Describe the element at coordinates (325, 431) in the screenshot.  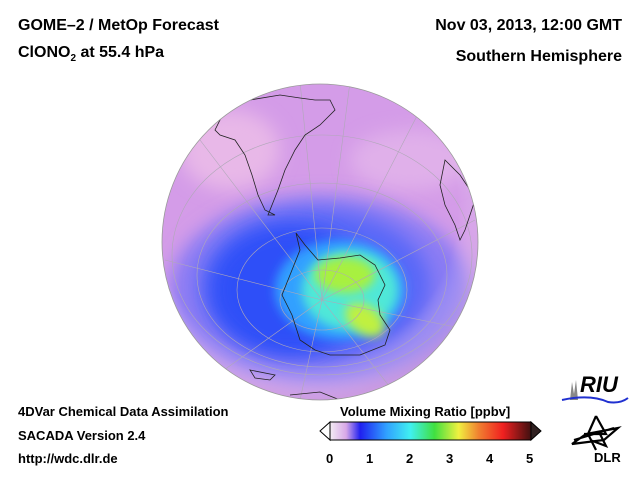
I see `colorbar-min-arrow` at that location.